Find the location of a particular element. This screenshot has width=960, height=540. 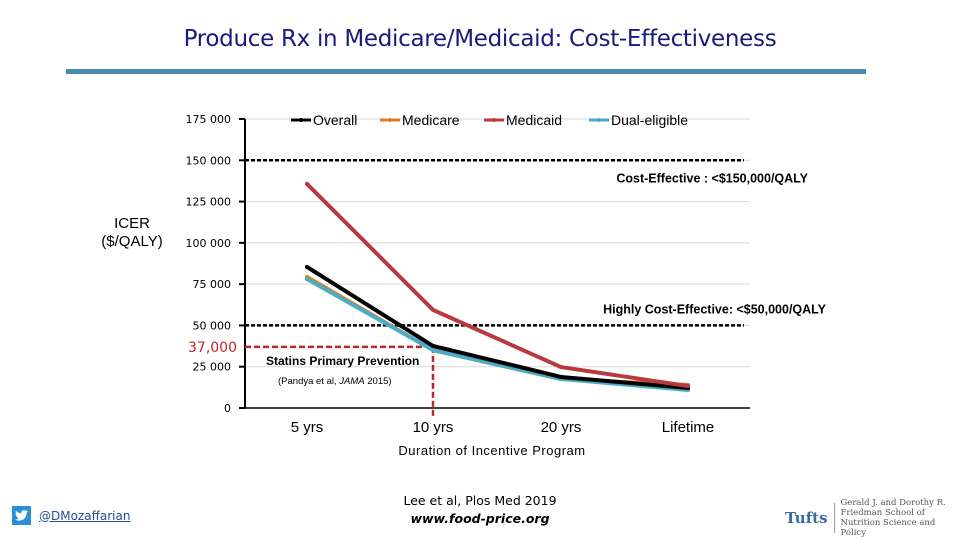

twitter-handle-link: @DMozaffarian is located at coordinates (85, 515).